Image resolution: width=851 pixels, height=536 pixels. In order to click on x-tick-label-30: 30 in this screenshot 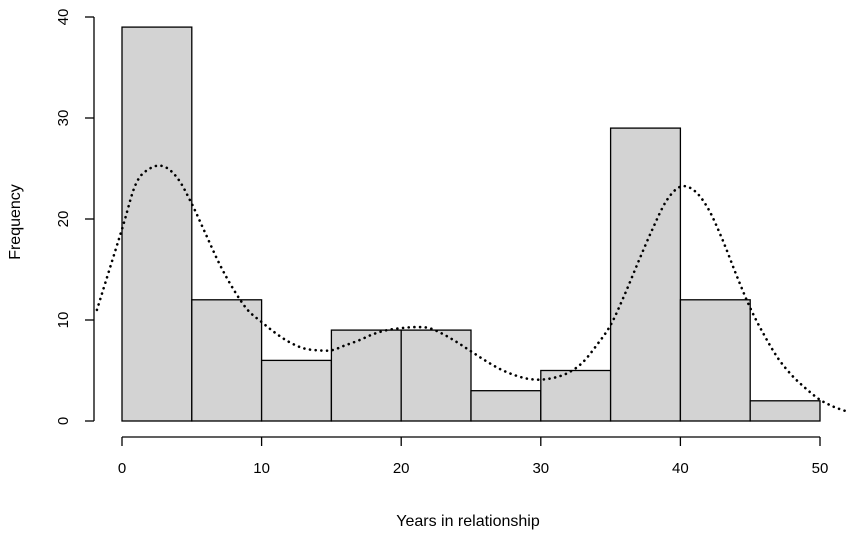, I will do `click(540, 468)`.